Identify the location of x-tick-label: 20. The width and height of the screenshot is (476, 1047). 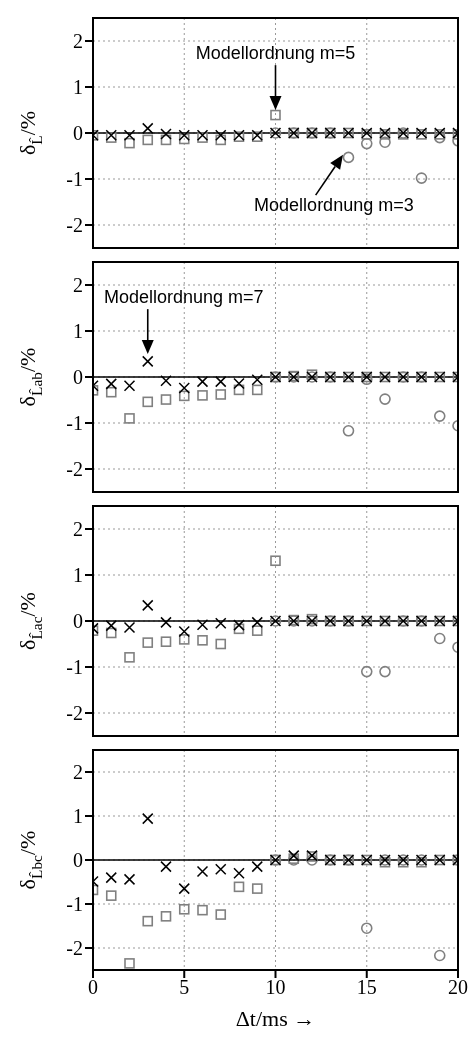
(458, 987).